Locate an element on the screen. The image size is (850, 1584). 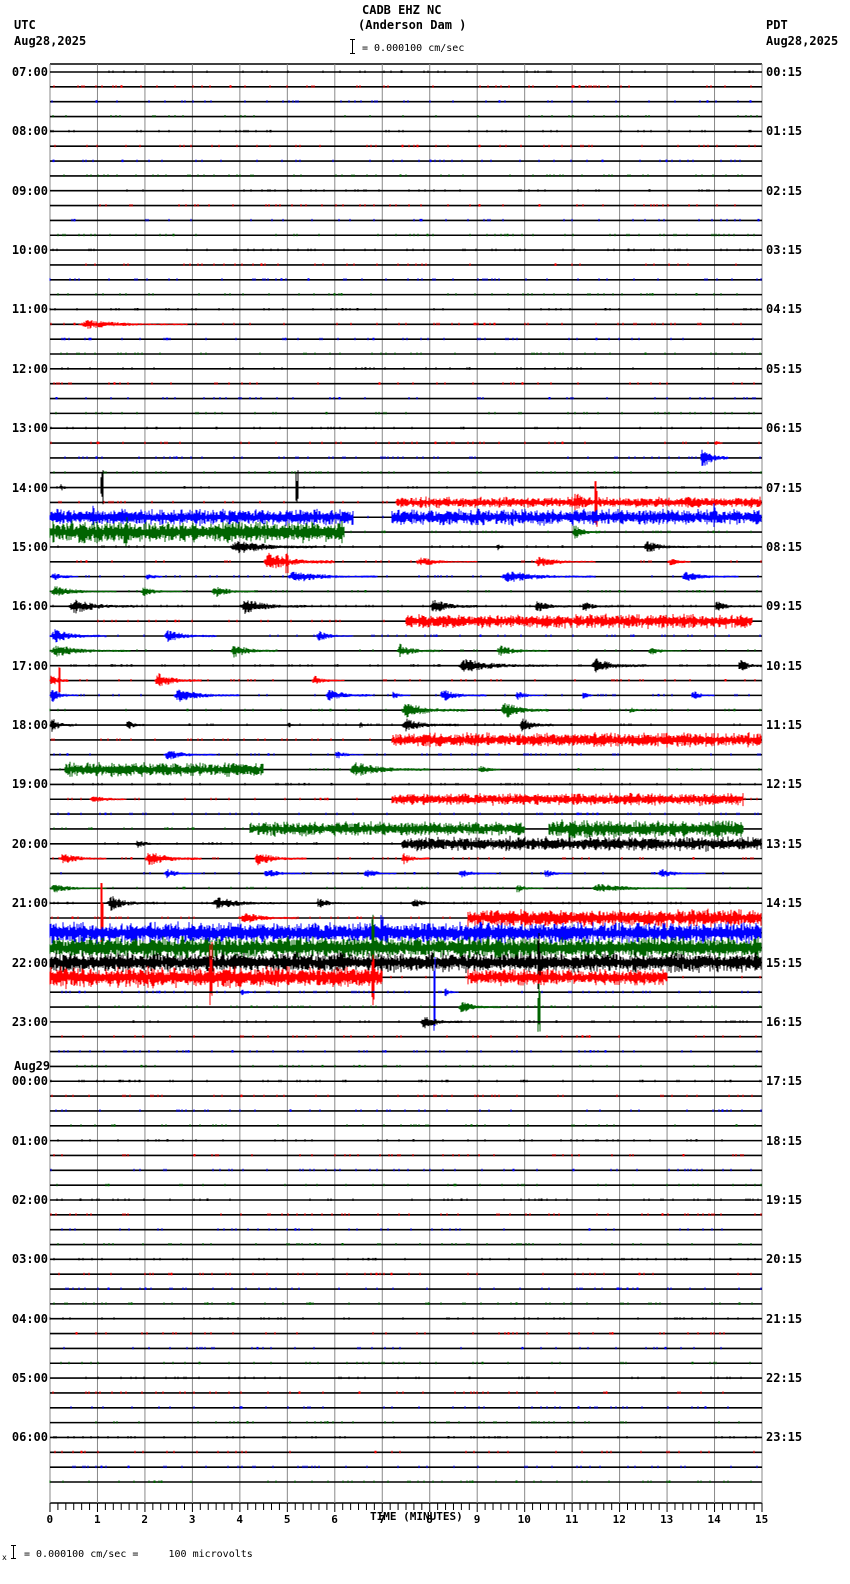
utc-hour-label: 22:00 is located at coordinates (29, 962).